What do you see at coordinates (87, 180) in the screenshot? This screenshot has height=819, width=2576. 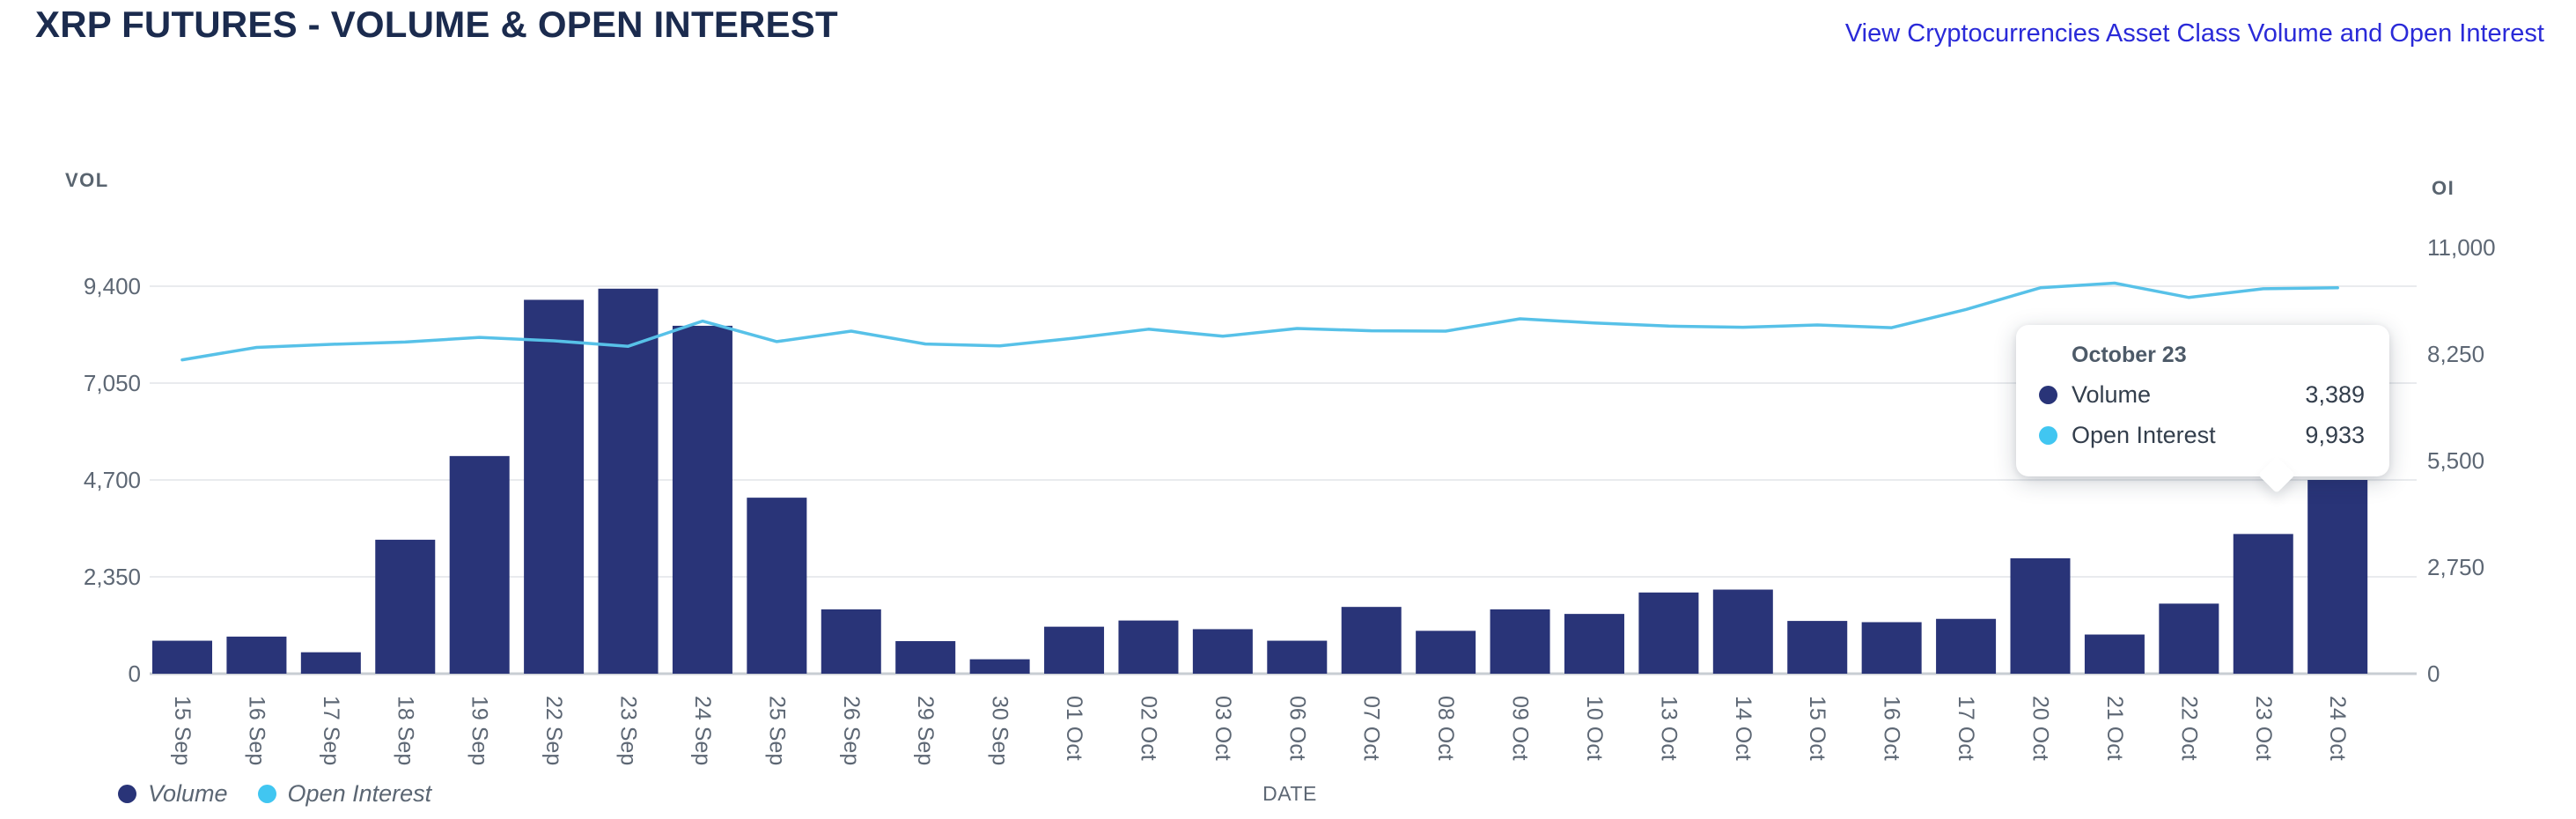 I see `left-axis-title: VOL` at bounding box center [87, 180].